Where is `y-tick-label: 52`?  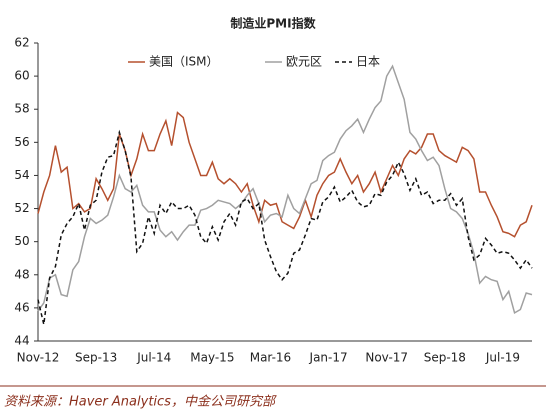 y-tick-label: 52 is located at coordinates (21, 208).